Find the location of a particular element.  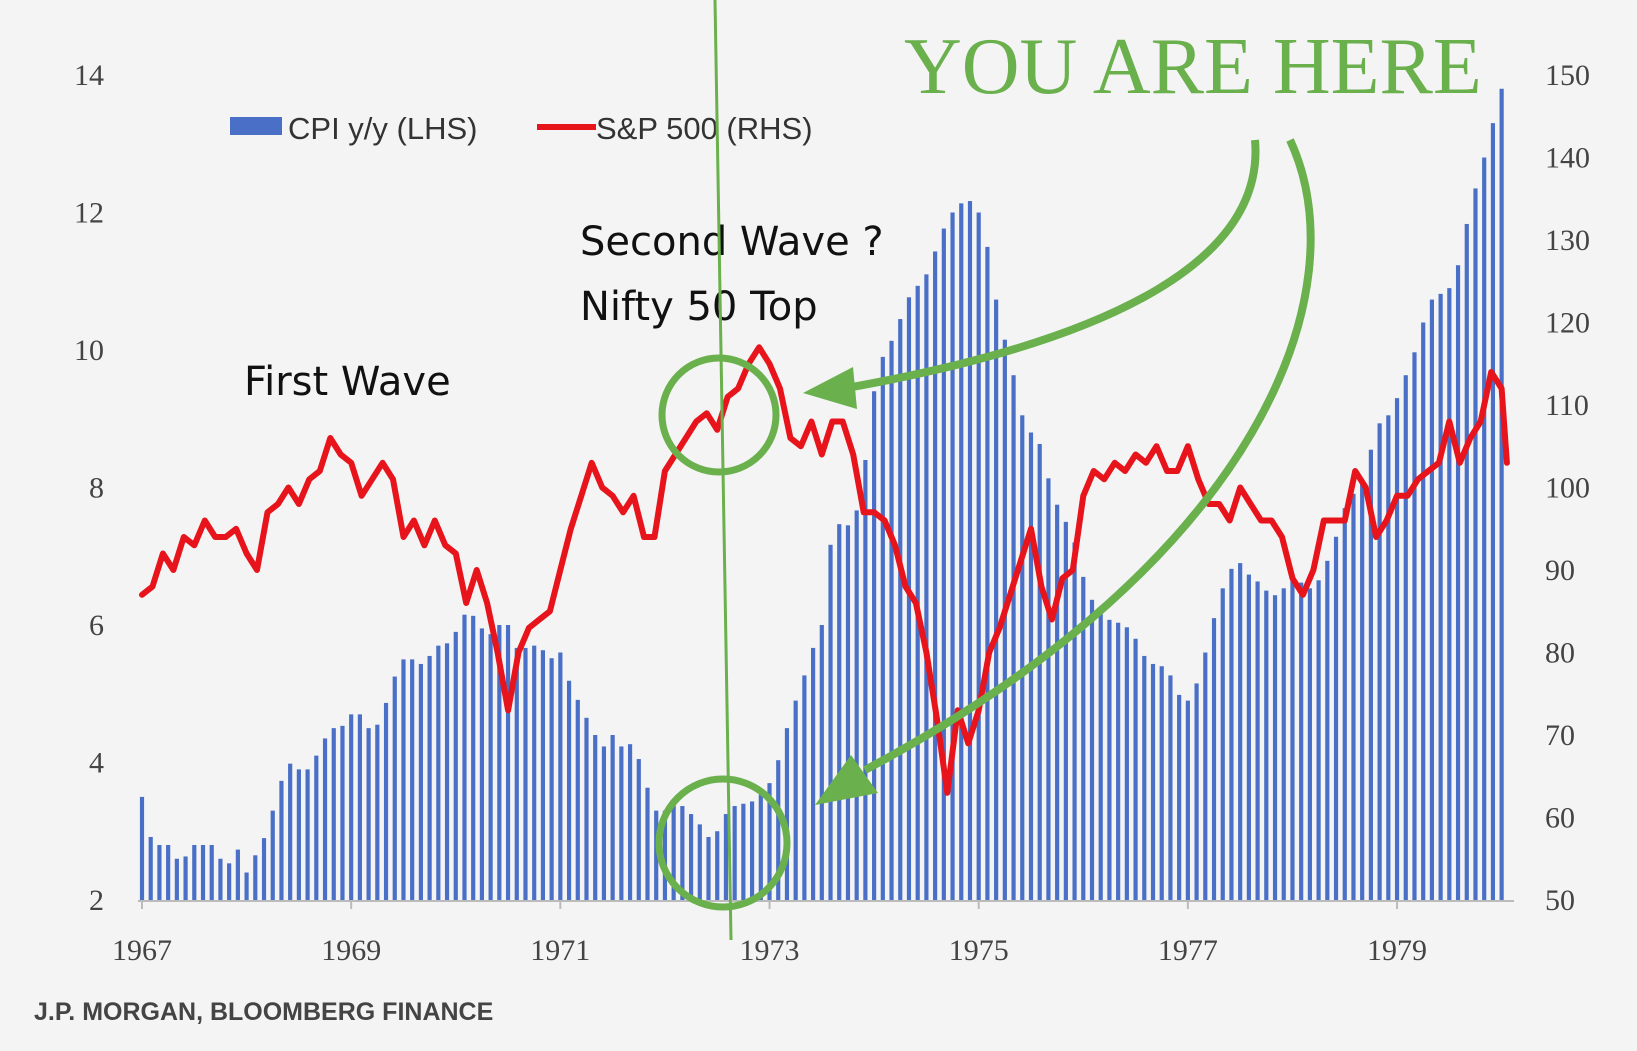

nifty-top-annotation: Nifty 50 Top is located at coordinates (699, 307).